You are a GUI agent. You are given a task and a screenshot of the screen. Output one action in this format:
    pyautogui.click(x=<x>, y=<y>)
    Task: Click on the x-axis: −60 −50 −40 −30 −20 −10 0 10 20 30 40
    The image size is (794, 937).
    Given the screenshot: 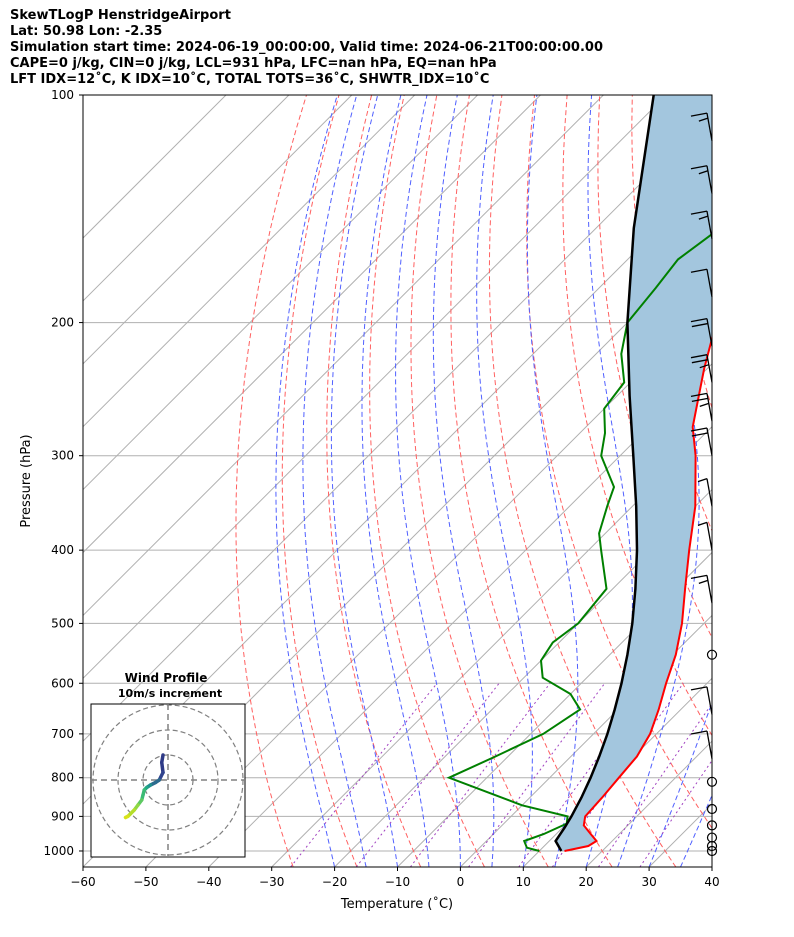 What is the action you would take?
    pyautogui.click(x=395, y=878)
    